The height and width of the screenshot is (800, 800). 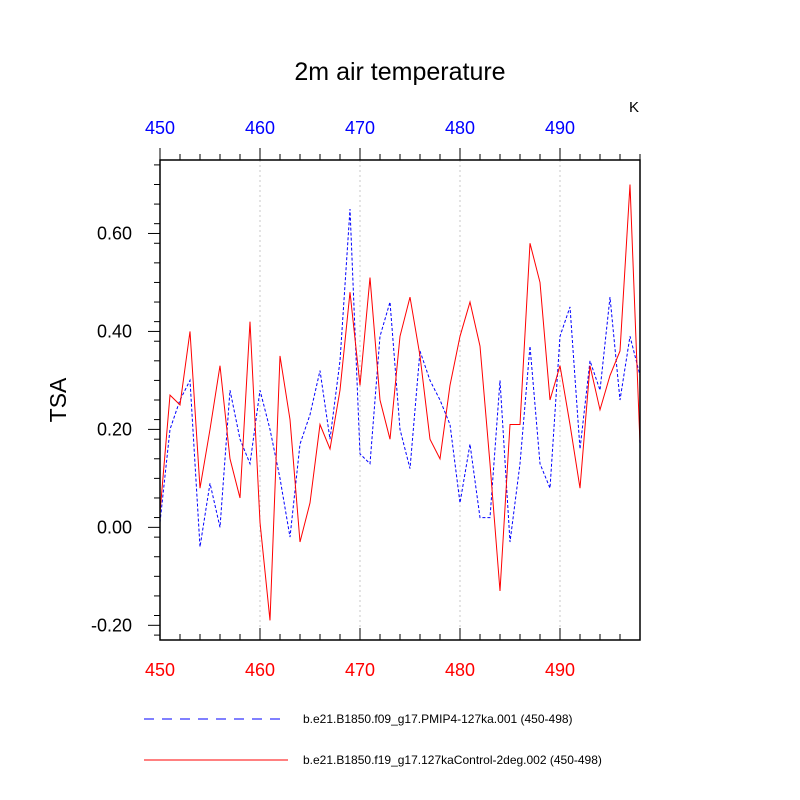 I want to click on units-label: K, so click(x=634, y=107).